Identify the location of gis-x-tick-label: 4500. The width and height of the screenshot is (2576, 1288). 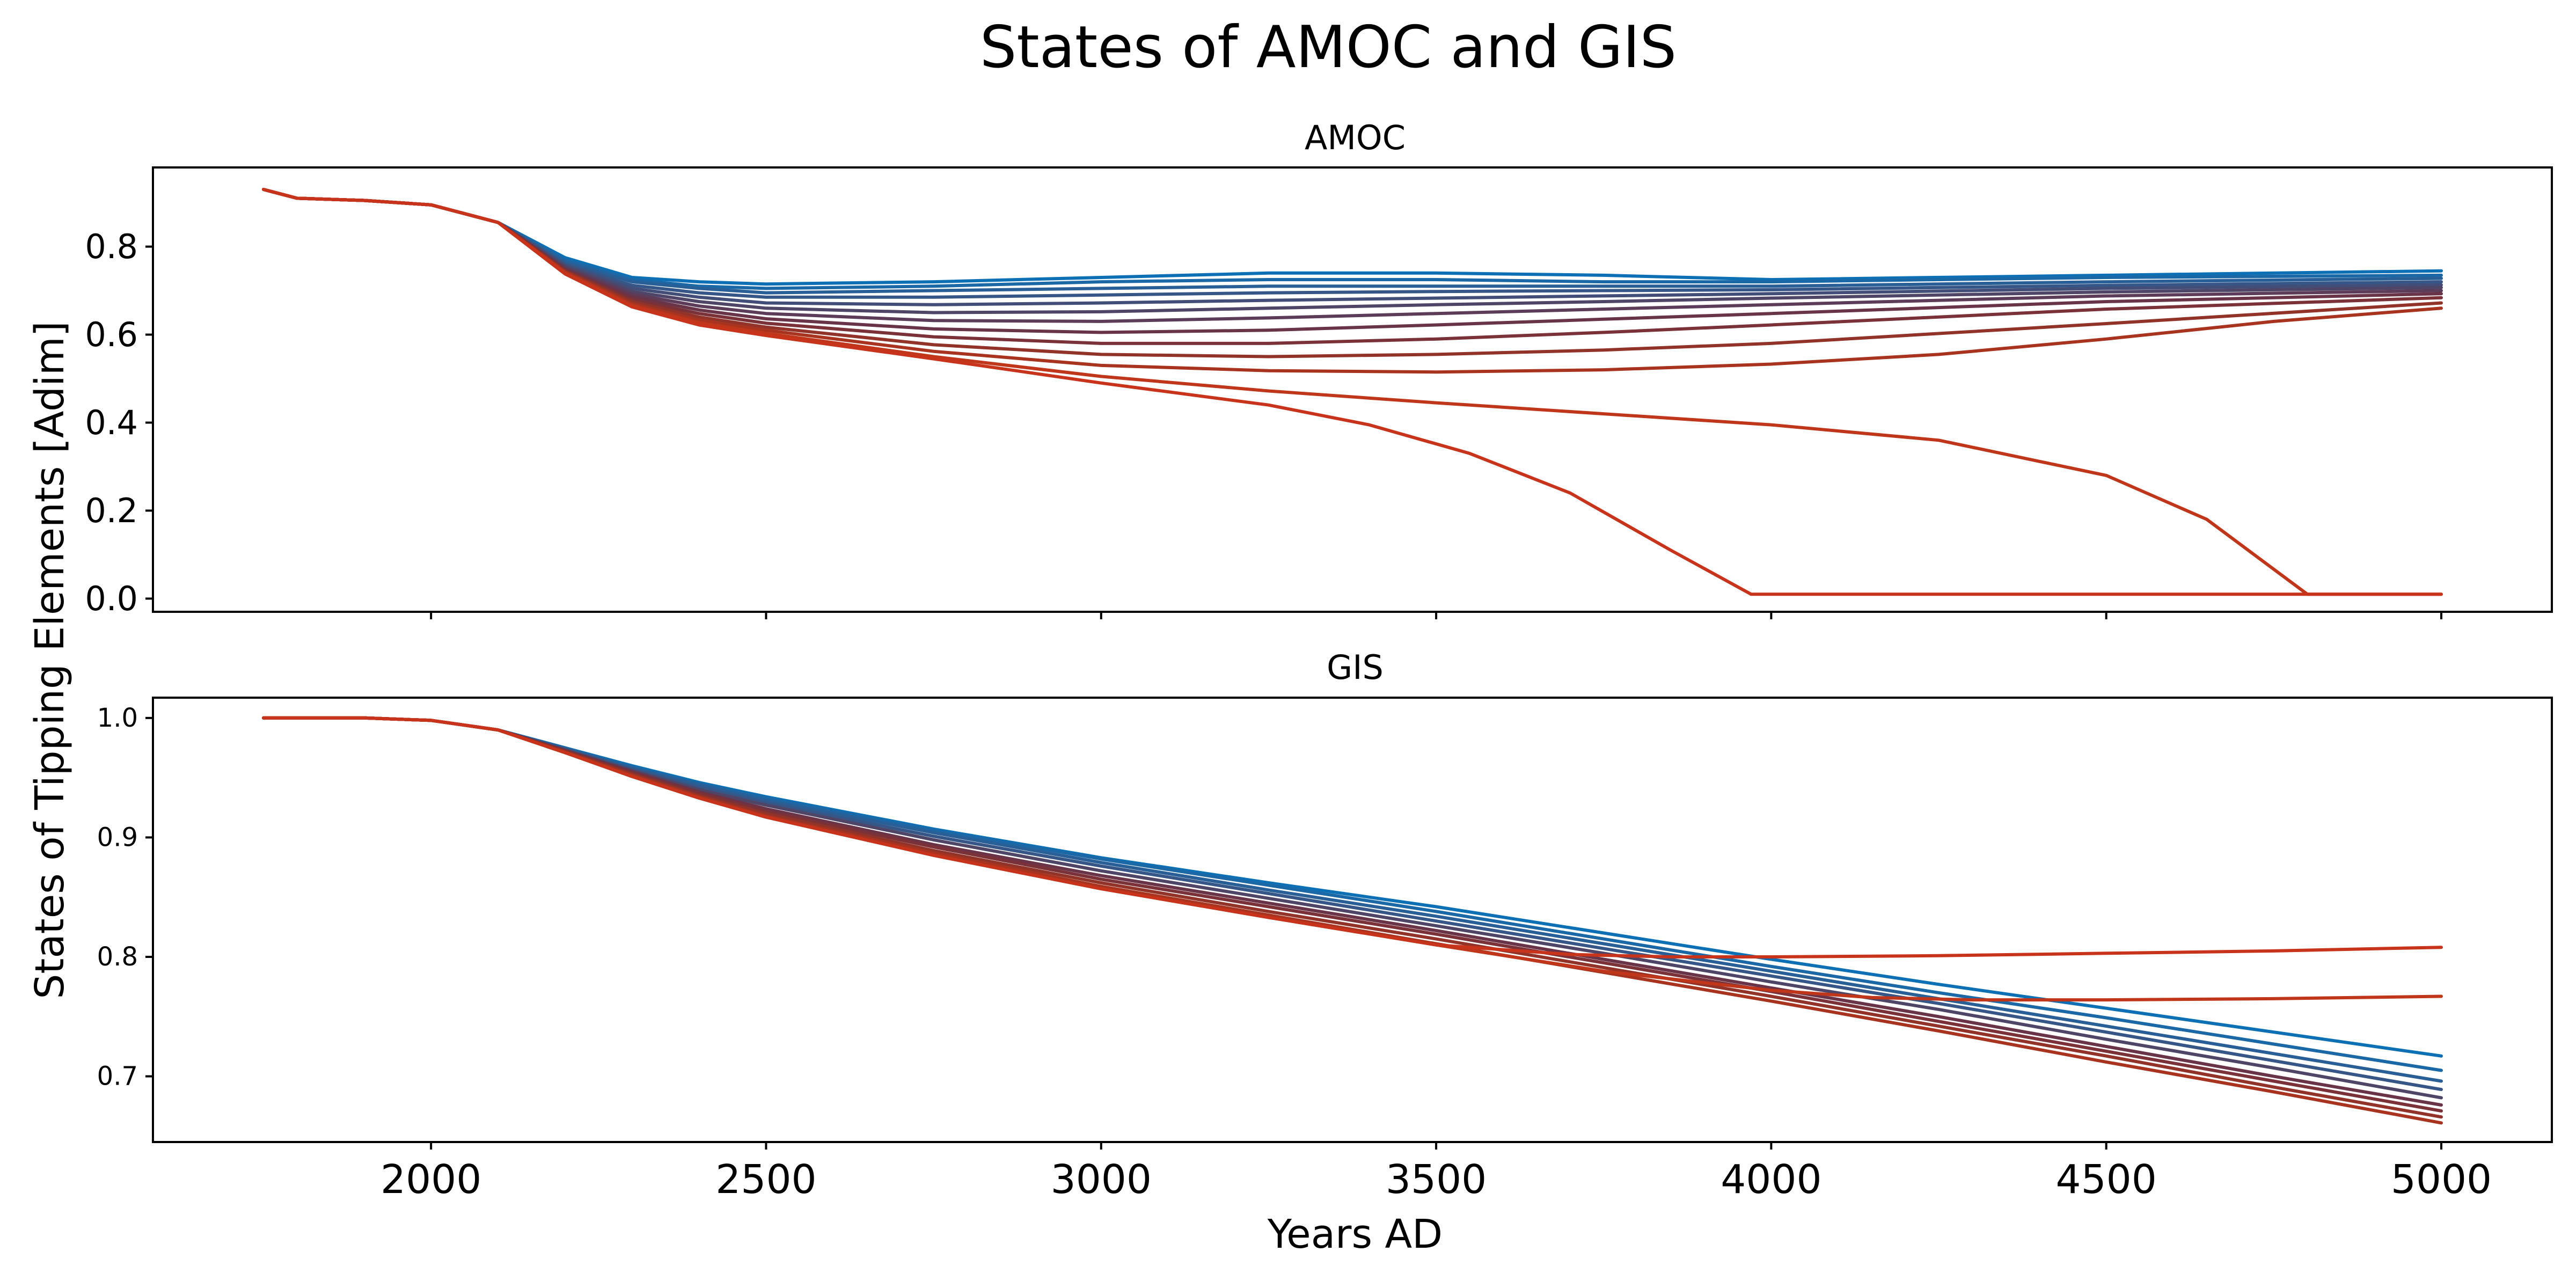
(2106, 1180).